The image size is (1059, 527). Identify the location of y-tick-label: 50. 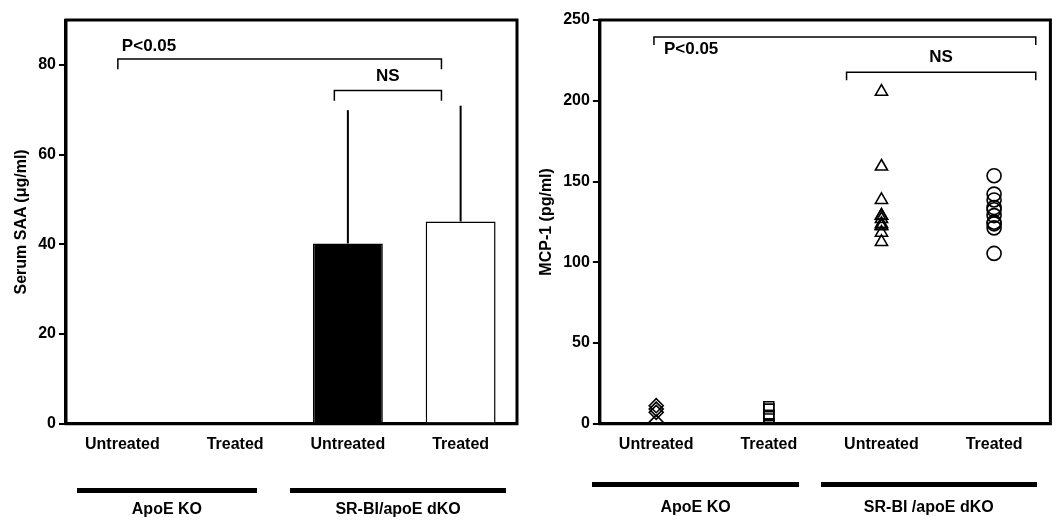
(581, 342).